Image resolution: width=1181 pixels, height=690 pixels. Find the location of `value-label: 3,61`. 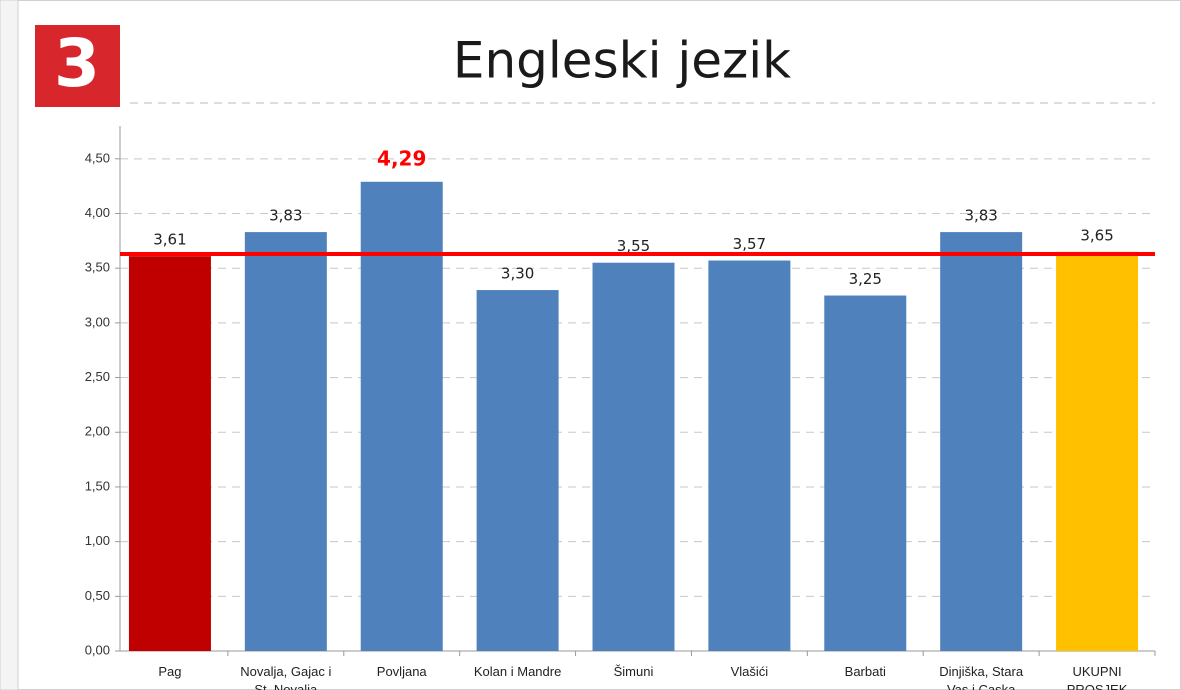

value-label: 3,61 is located at coordinates (169, 240).